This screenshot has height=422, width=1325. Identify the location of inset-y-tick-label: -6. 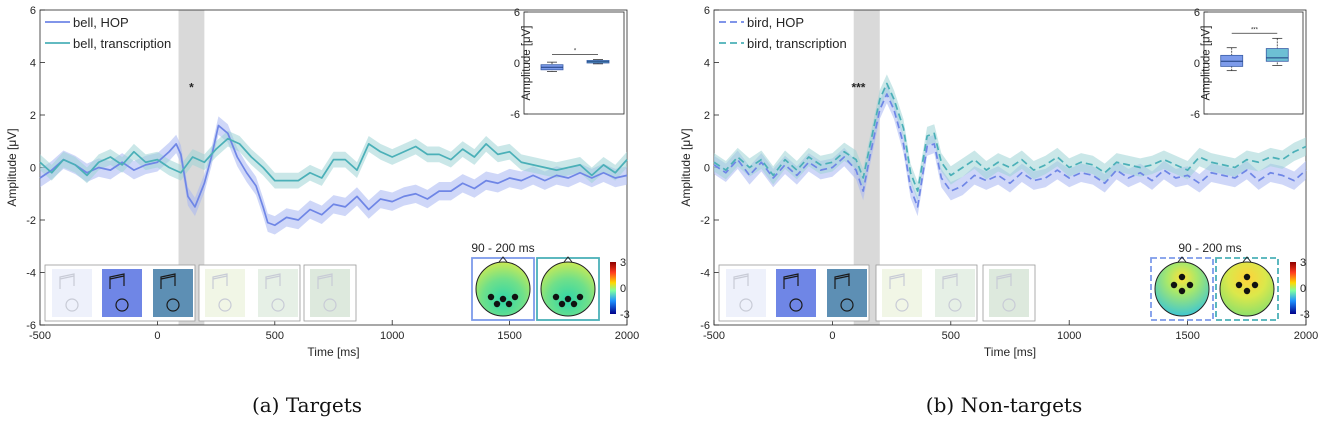
(515, 115).